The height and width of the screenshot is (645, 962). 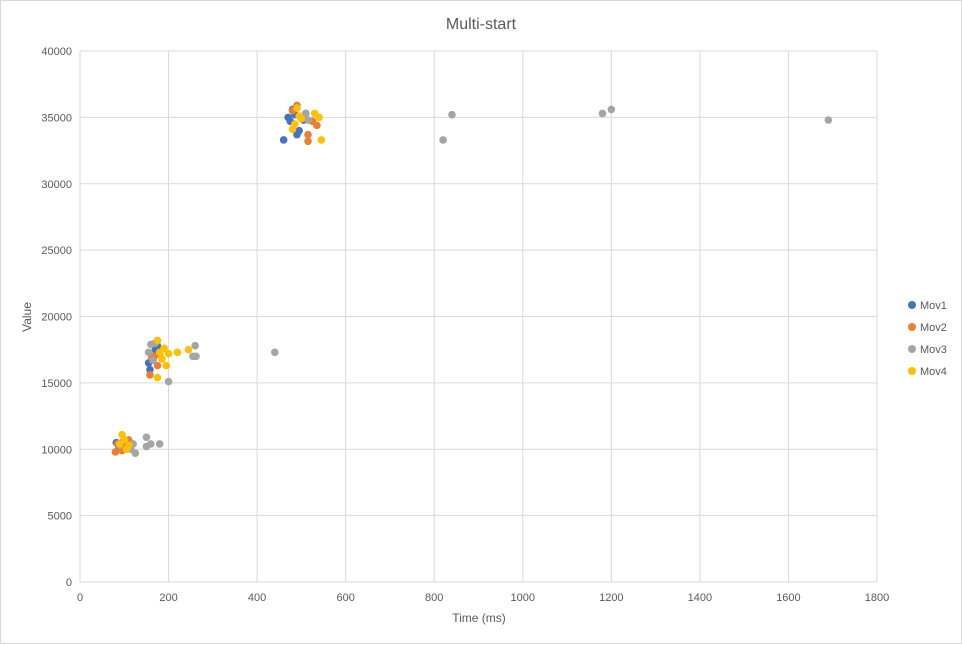 What do you see at coordinates (611, 598) in the screenshot?
I see `x-tick-label: 1200` at bounding box center [611, 598].